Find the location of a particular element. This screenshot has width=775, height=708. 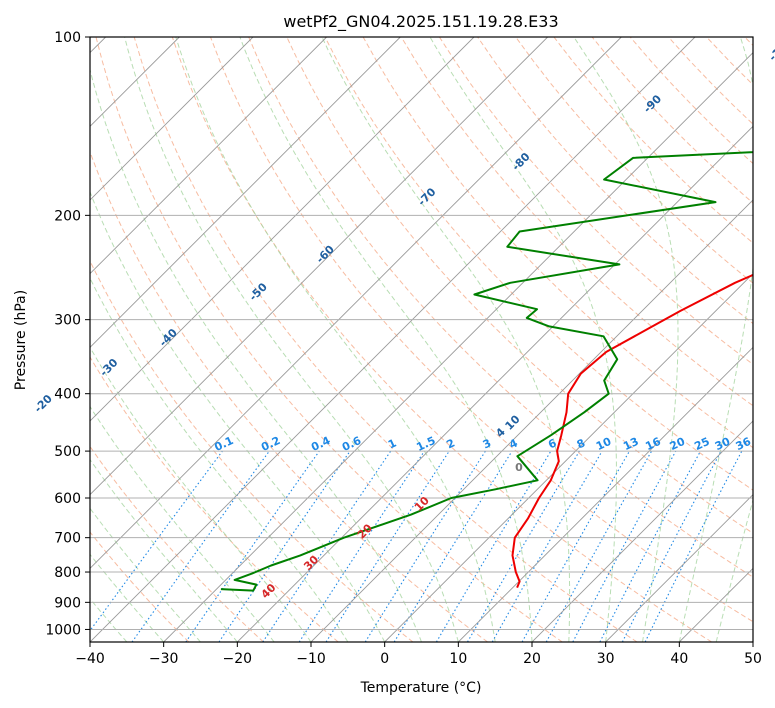

y-tick-label: 700 is located at coordinates (67, 539).